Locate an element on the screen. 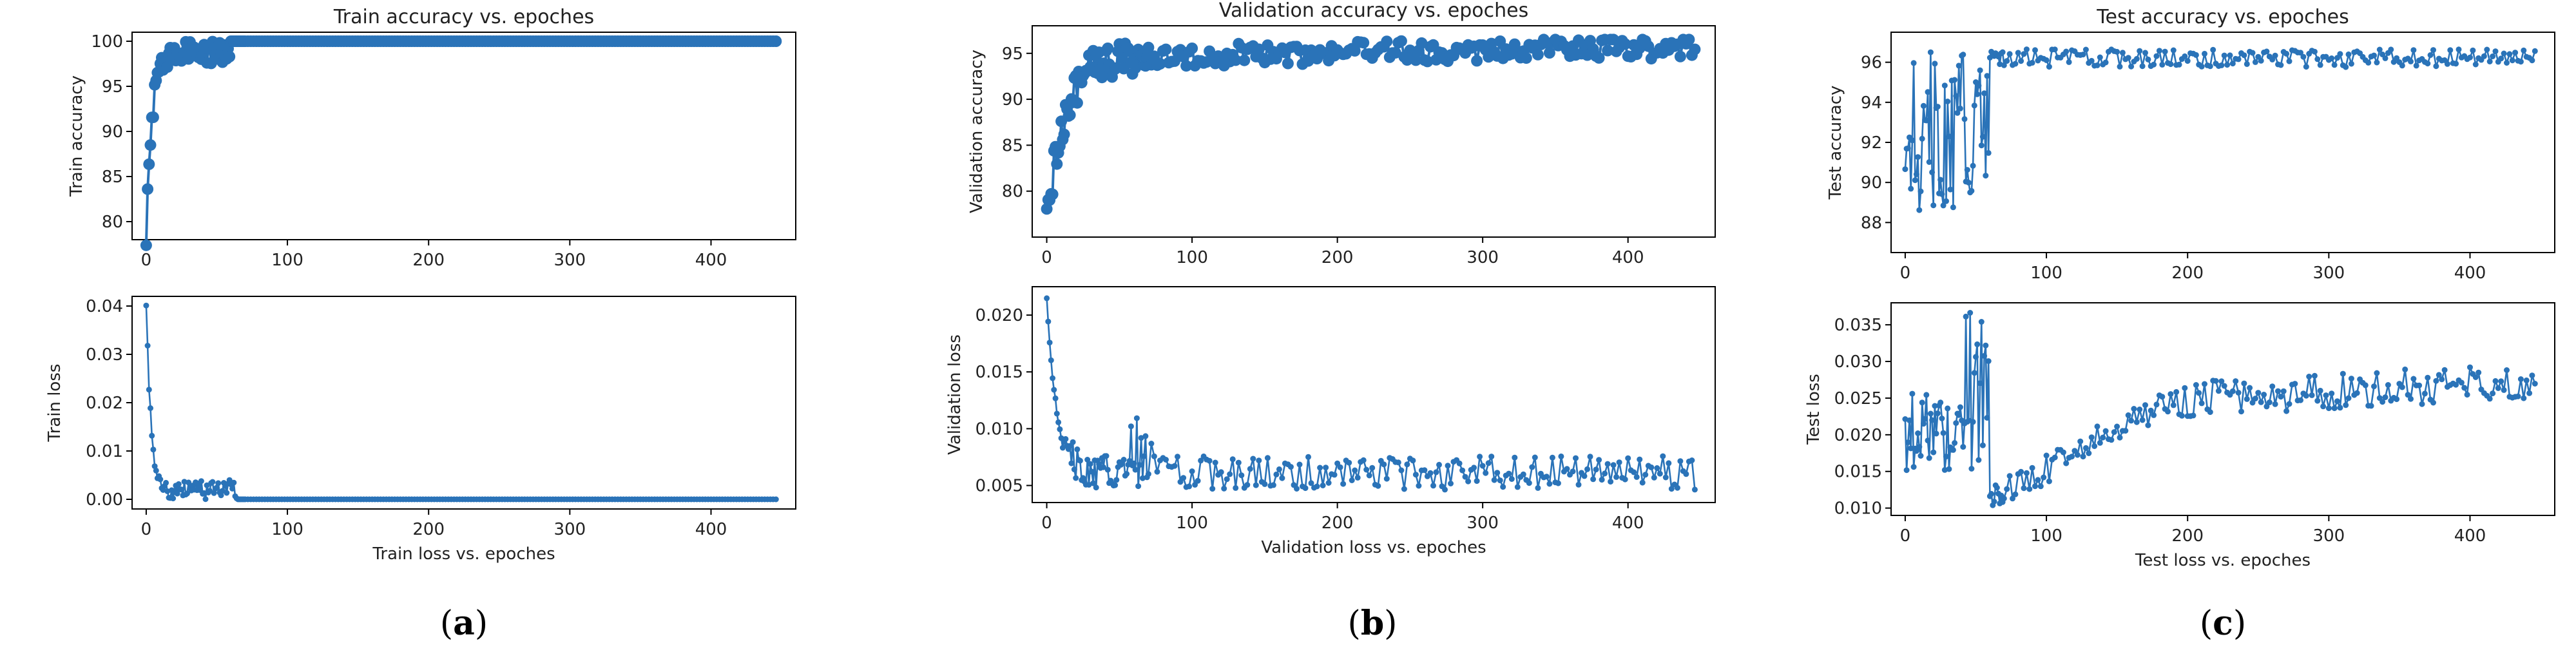  series-line is located at coordinates (461, 403).